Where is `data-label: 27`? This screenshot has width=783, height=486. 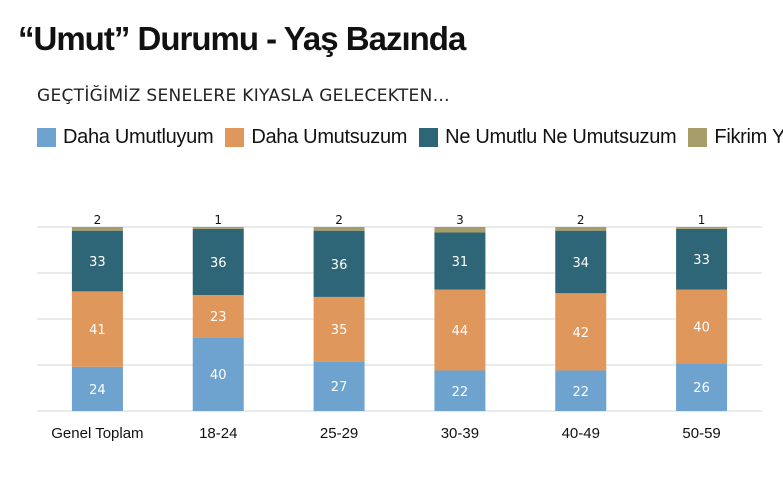 data-label: 27 is located at coordinates (339, 387).